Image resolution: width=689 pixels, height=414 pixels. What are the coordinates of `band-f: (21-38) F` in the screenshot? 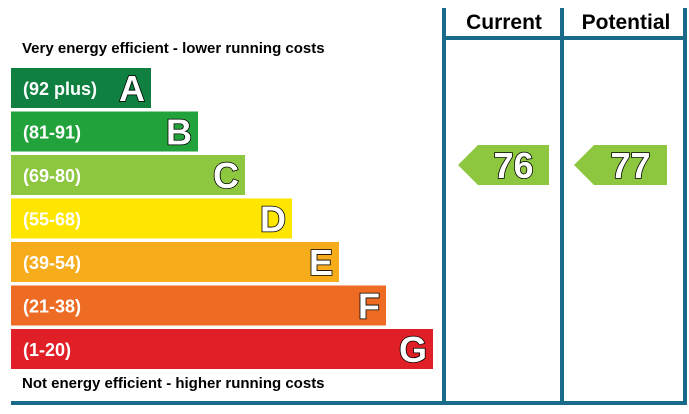 It's located at (198, 306).